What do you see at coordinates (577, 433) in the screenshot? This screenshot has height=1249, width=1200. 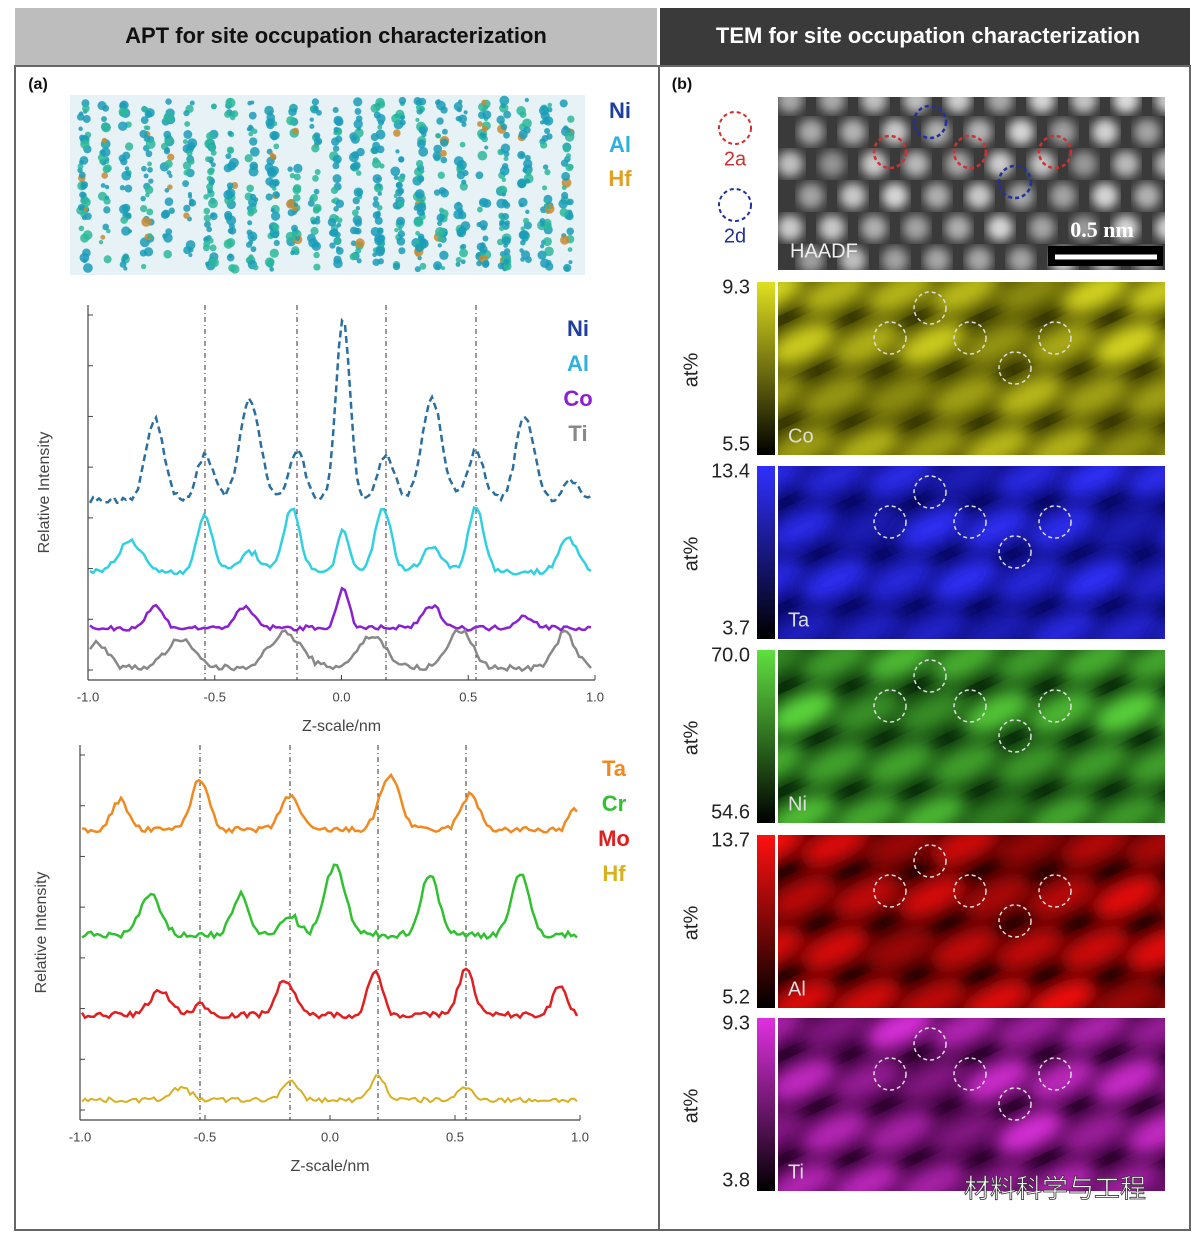 I see `legend-label: Ti` at bounding box center [577, 433].